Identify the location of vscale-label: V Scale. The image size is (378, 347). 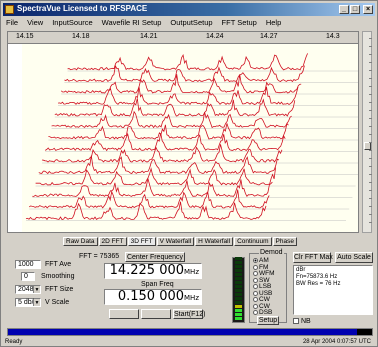
(57, 302).